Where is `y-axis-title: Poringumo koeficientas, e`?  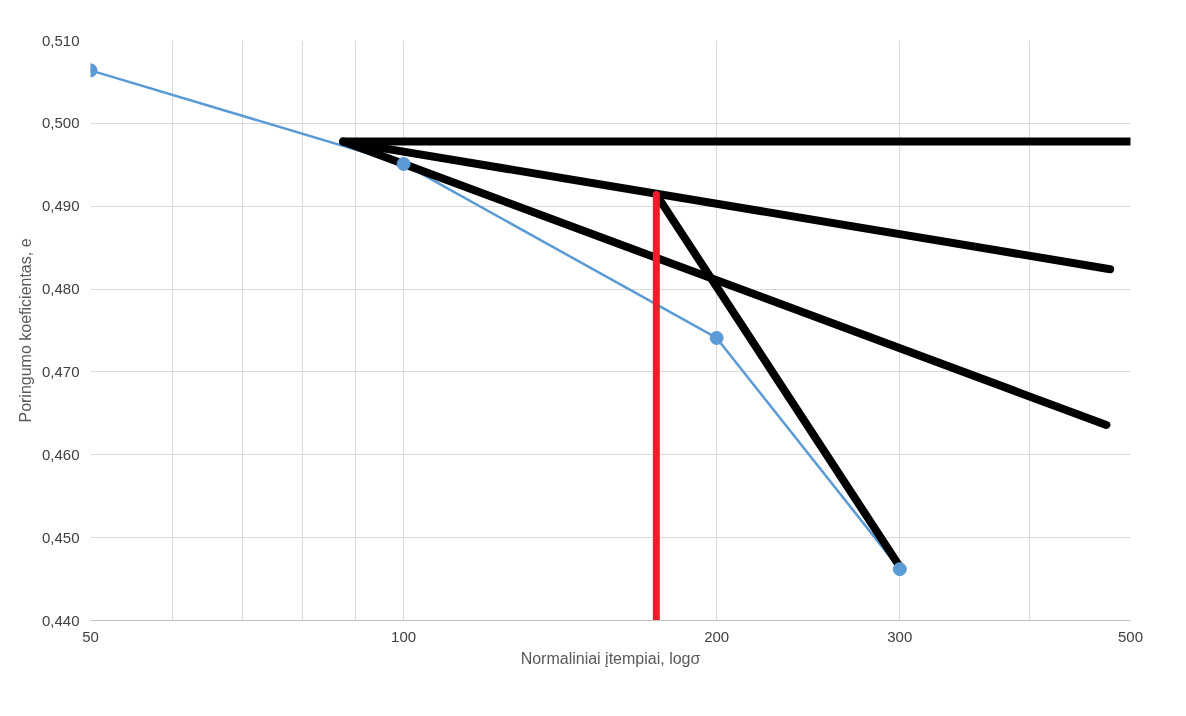
y-axis-title: Poringumo koeficientas, e is located at coordinates (25, 330).